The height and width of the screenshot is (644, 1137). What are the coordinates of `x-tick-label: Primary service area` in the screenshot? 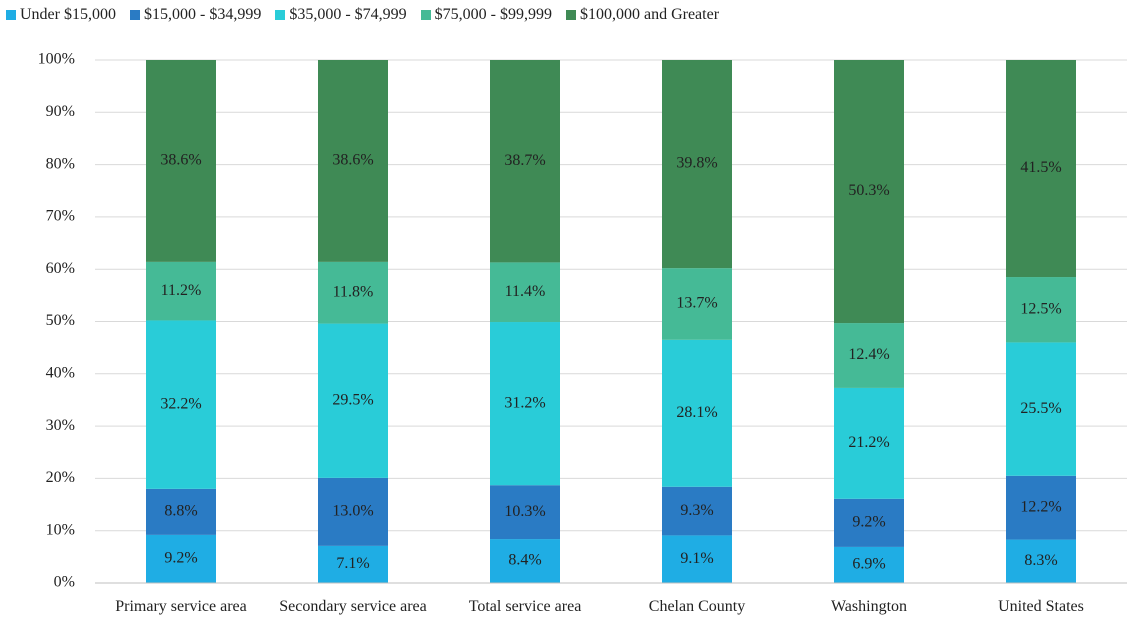 It's located at (181, 606).